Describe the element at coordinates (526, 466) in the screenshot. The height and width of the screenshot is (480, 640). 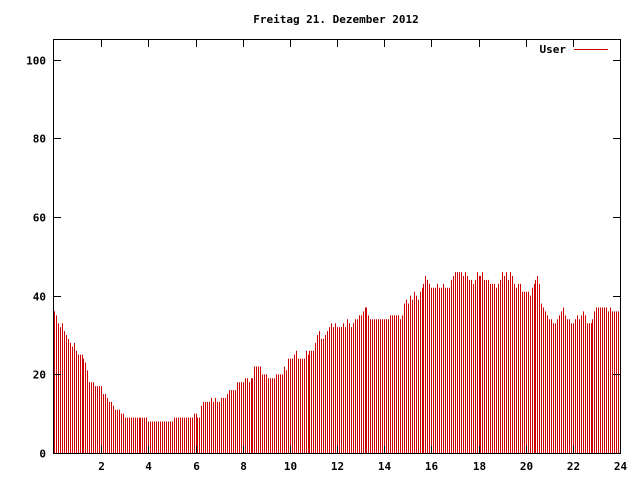
I see `x-tick-label: 20` at that location.